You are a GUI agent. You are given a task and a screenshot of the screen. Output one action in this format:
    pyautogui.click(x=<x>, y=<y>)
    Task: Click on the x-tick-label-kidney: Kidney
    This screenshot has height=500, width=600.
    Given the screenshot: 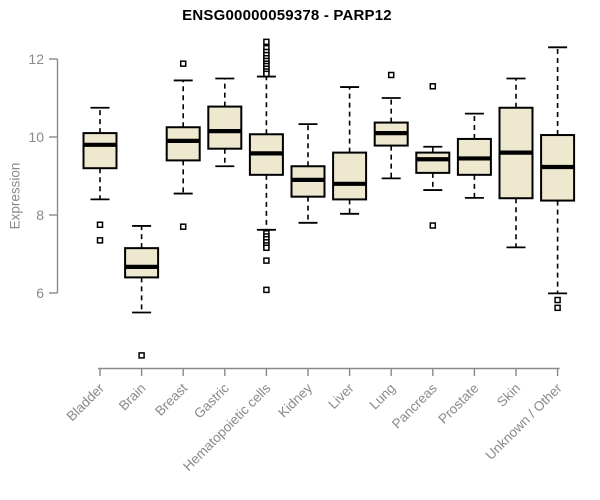 What is the action you would take?
    pyautogui.click(x=295, y=400)
    